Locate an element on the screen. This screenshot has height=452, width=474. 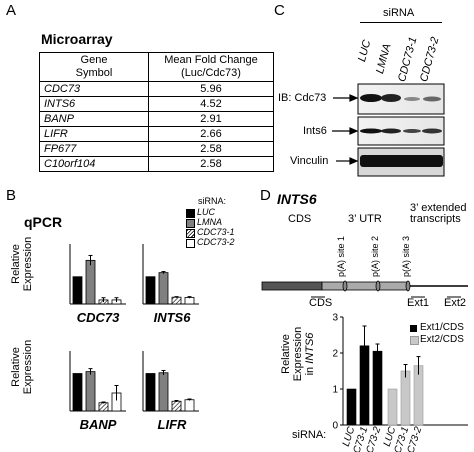
table-row: C10orf104 2.58 is located at coordinates (156, 164).